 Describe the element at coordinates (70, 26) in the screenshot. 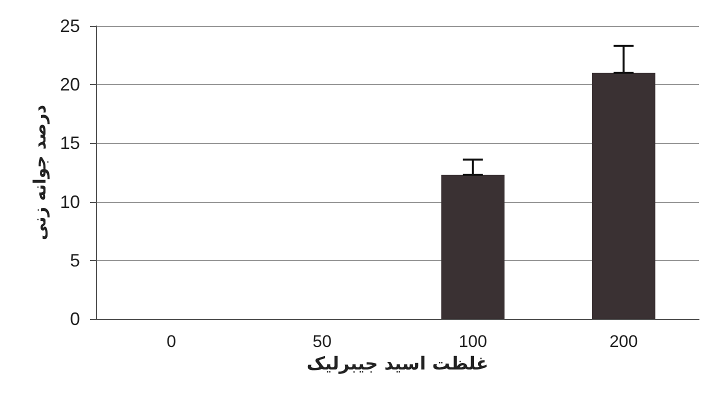

I see `y-tick-label: 25` at that location.